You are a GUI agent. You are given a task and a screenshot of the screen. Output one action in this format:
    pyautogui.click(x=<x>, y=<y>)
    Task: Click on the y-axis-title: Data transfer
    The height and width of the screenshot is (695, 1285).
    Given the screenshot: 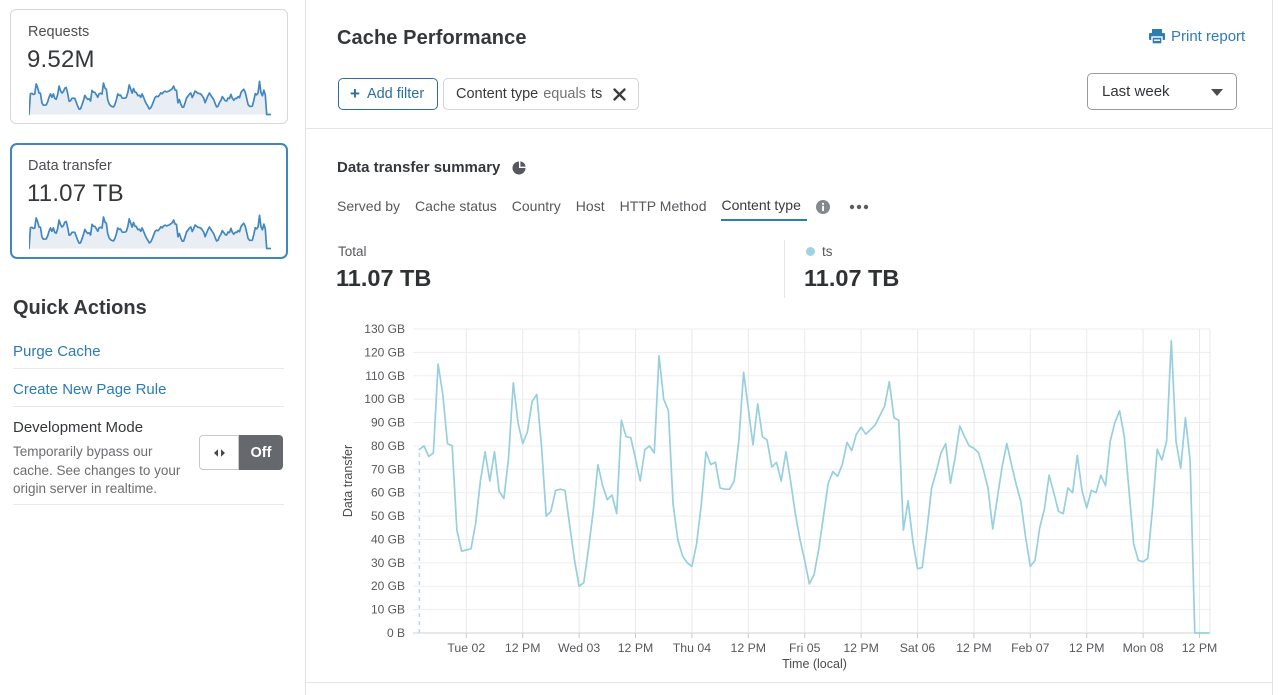 What is the action you would take?
    pyautogui.click(x=348, y=481)
    